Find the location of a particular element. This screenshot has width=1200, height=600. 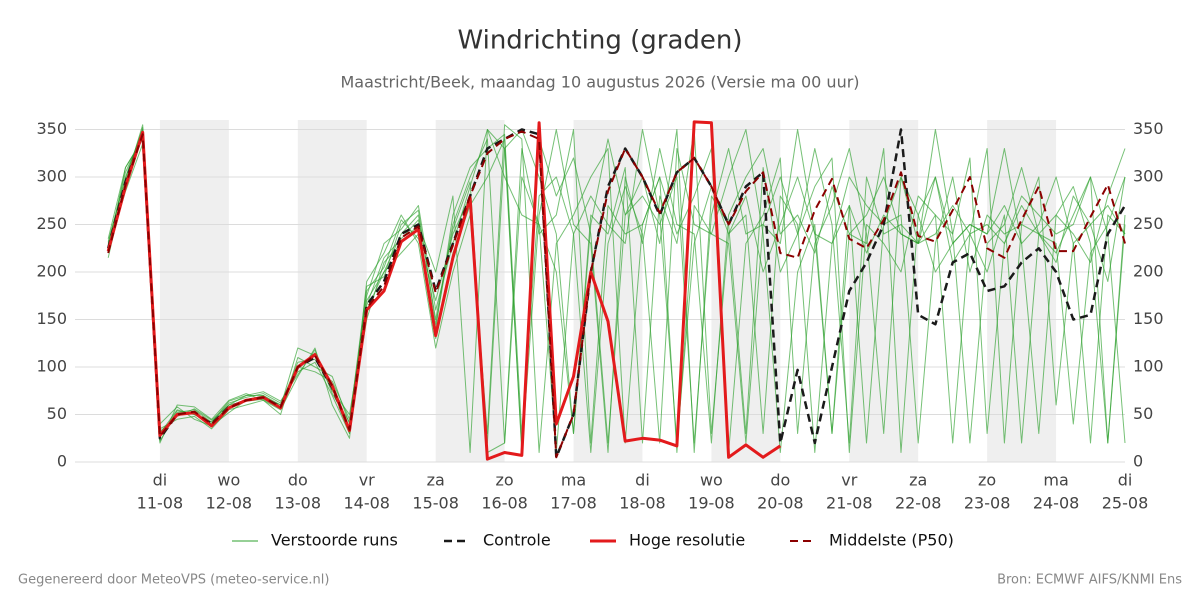

y2-tick-label: 50 is located at coordinates (1143, 413).